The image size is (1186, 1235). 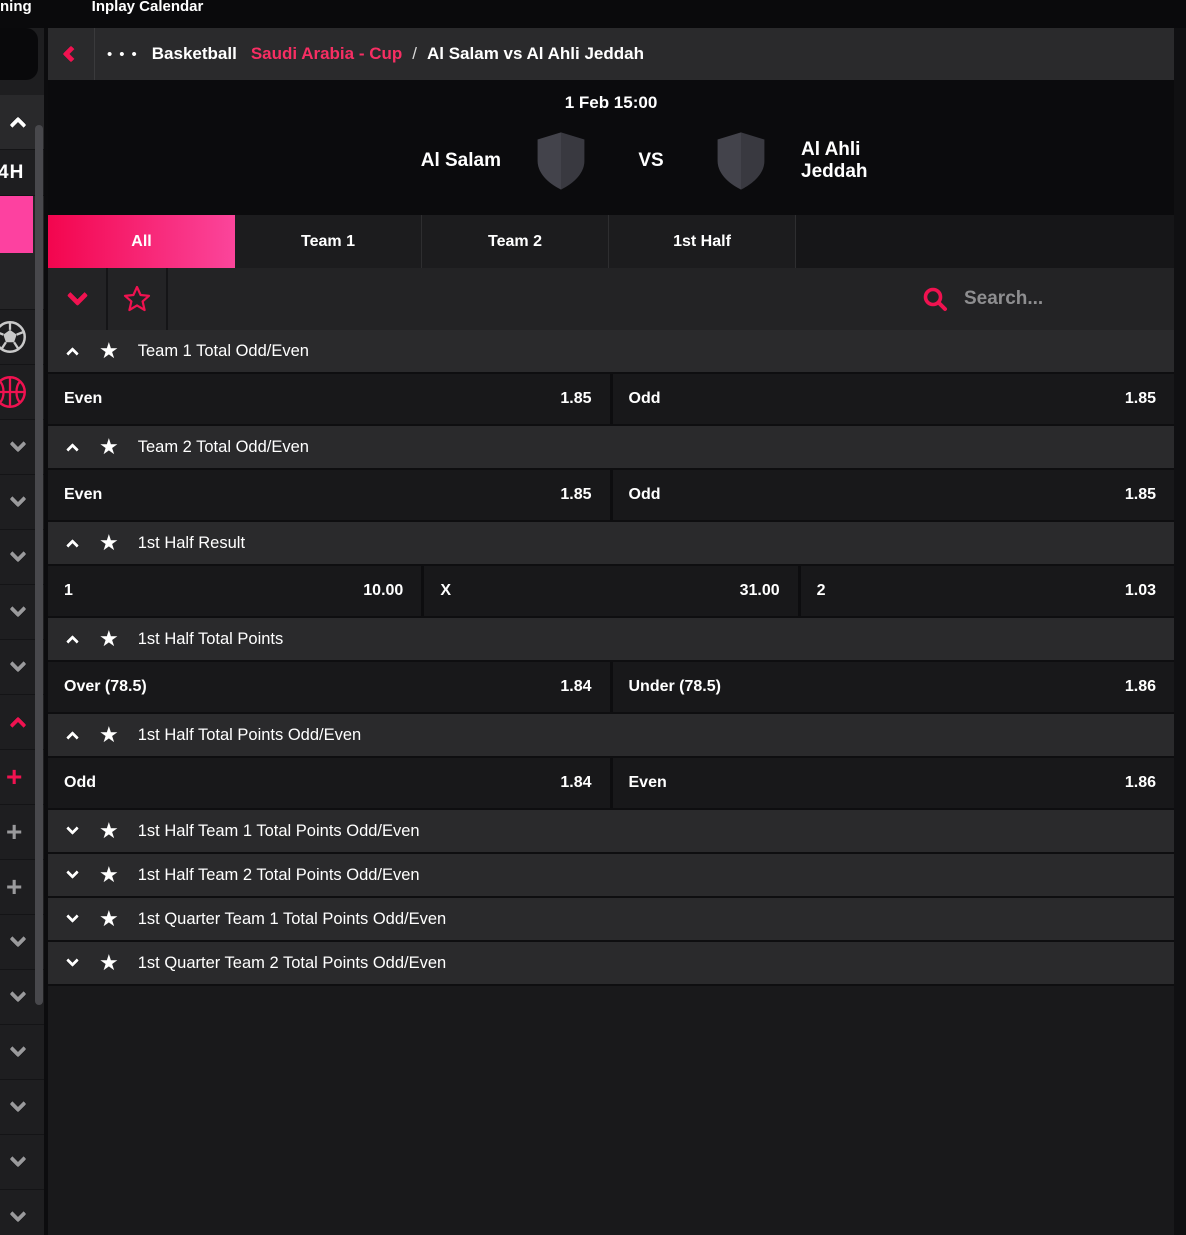 What do you see at coordinates (22, 392) in the screenshot?
I see `sidebar-item-basketball` at bounding box center [22, 392].